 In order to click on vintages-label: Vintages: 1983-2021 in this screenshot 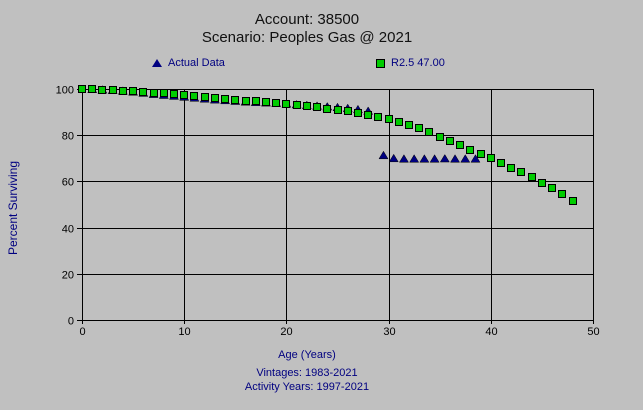, I will do `click(307, 373)`.